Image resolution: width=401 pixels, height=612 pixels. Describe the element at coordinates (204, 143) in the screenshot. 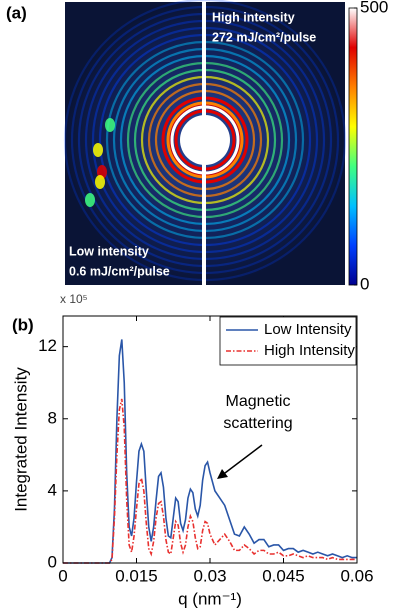

I see `divider` at that location.